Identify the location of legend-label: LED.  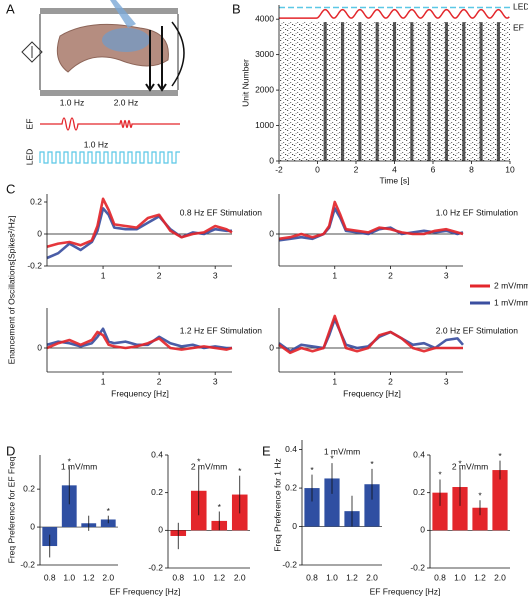
(520, 7).